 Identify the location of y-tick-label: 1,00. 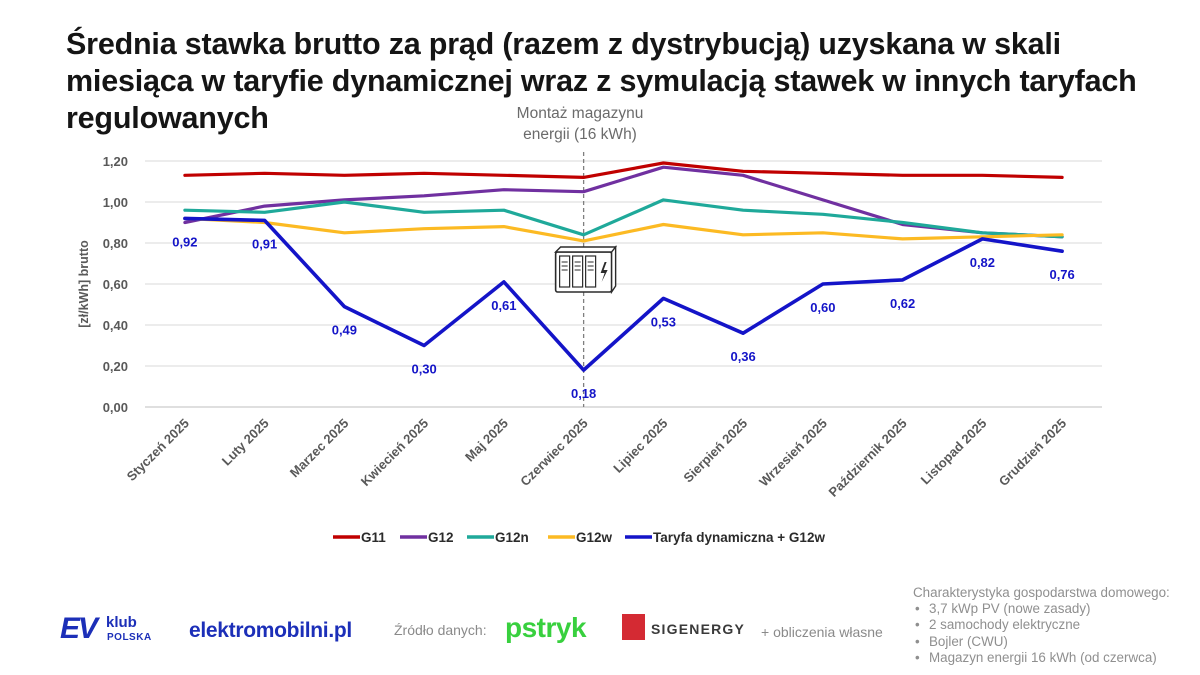
(115, 202).